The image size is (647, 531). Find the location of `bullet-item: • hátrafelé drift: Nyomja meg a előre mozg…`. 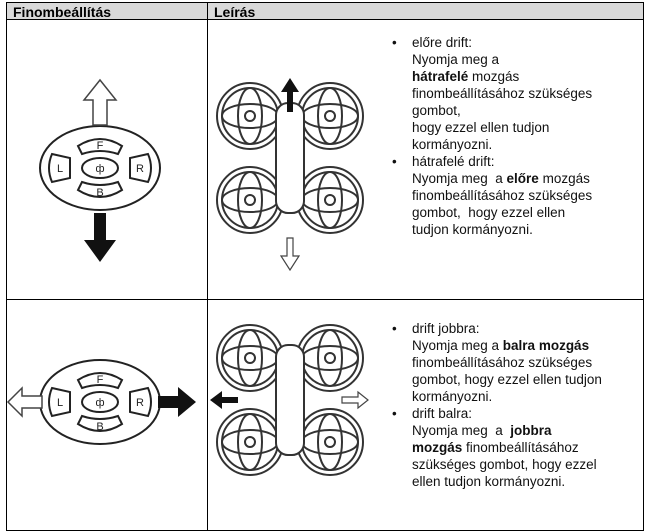

bullet-item: • hátrafelé drift: Nyomja meg a előre mozg… is located at coordinates (492, 195).